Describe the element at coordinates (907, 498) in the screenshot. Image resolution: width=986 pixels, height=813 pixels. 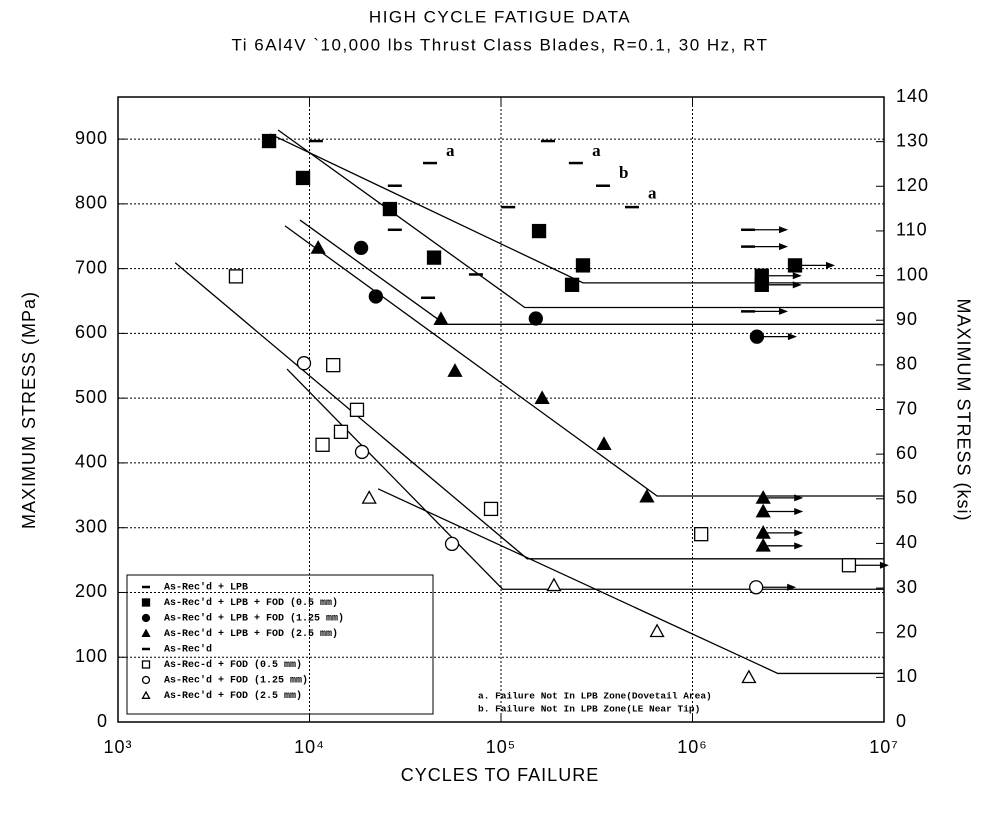
I see `y2-tick-label: 50` at that location.